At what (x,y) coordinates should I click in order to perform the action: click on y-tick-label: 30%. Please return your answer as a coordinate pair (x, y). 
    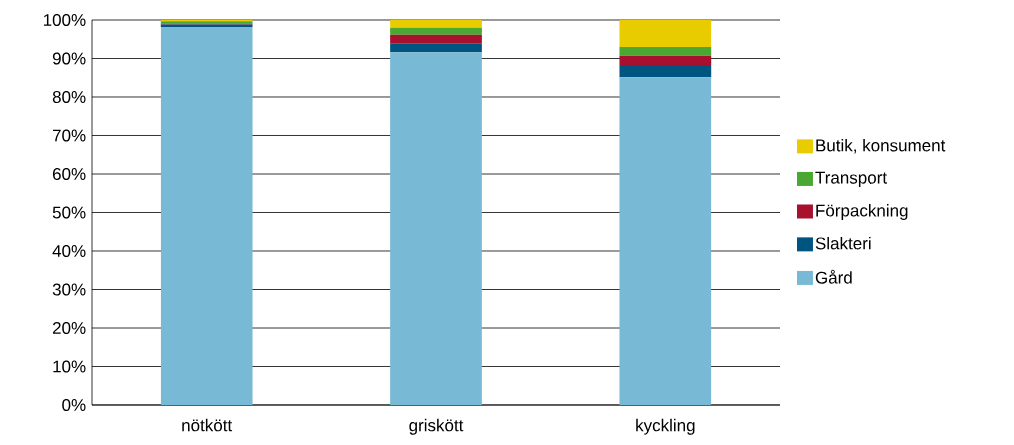
    Looking at the image, I should click on (69, 289).